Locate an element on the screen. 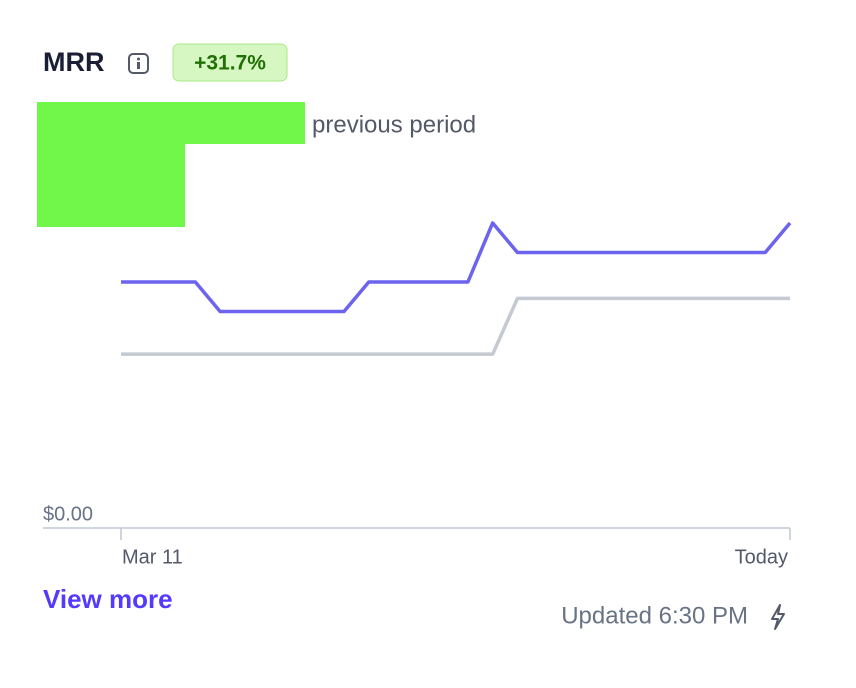 The height and width of the screenshot is (688, 856). bolt-icon is located at coordinates (778, 617).